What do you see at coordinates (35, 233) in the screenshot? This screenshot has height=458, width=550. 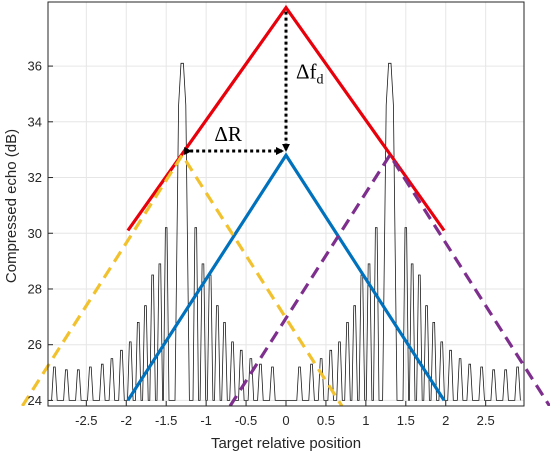 I see `y-tick-label: 30` at bounding box center [35, 233].